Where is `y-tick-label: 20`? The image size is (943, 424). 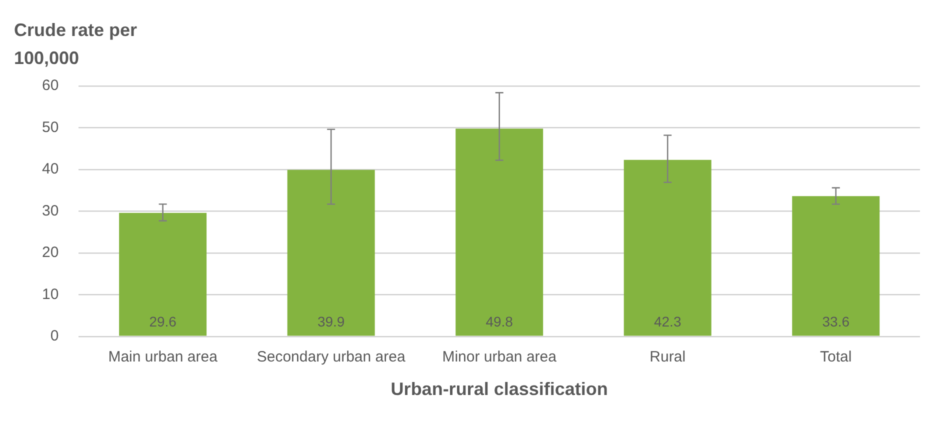 y-tick-label: 20 is located at coordinates (50, 253).